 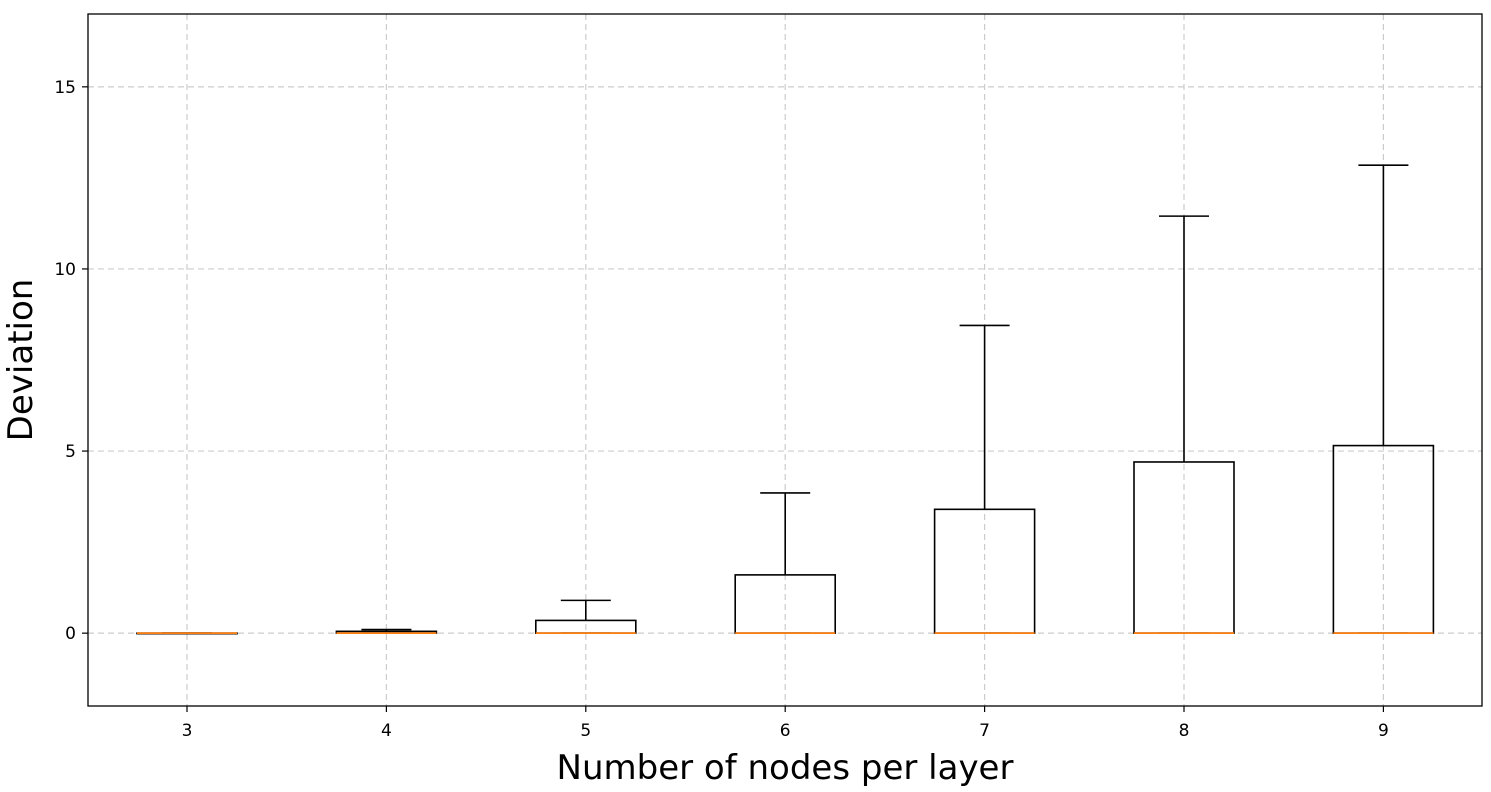 What do you see at coordinates (21, 360) in the screenshot?
I see `y-axis-label: Deviation` at bounding box center [21, 360].